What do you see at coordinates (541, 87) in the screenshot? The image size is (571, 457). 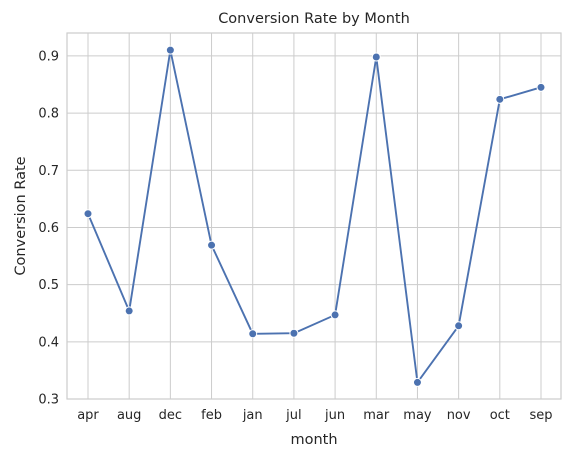 I see `data-point-sep` at bounding box center [541, 87].